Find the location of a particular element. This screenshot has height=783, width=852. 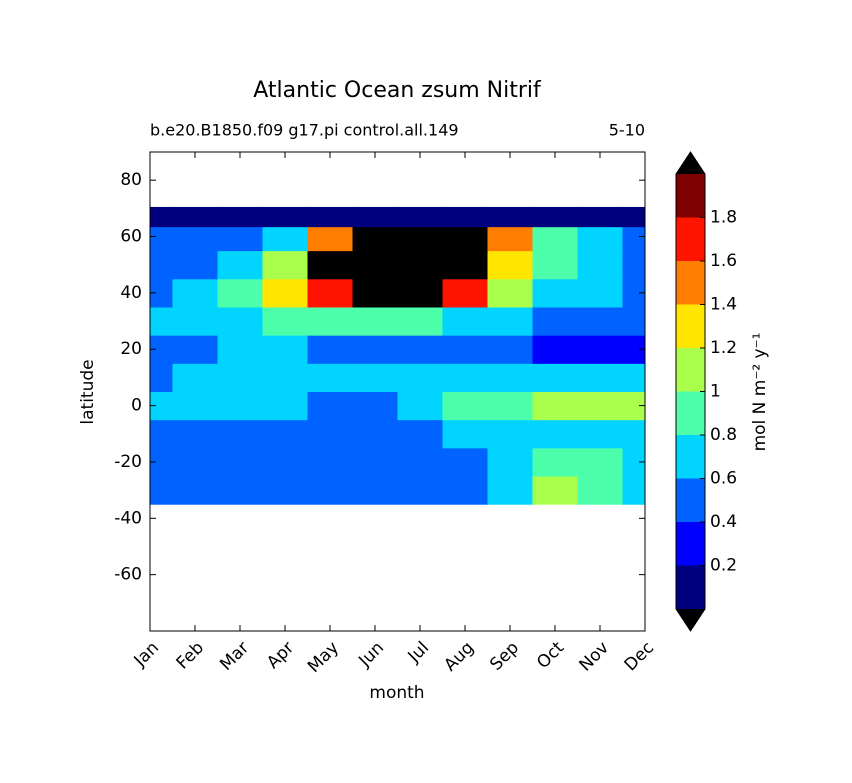

y-tick-label: -60 is located at coordinates (128, 575).